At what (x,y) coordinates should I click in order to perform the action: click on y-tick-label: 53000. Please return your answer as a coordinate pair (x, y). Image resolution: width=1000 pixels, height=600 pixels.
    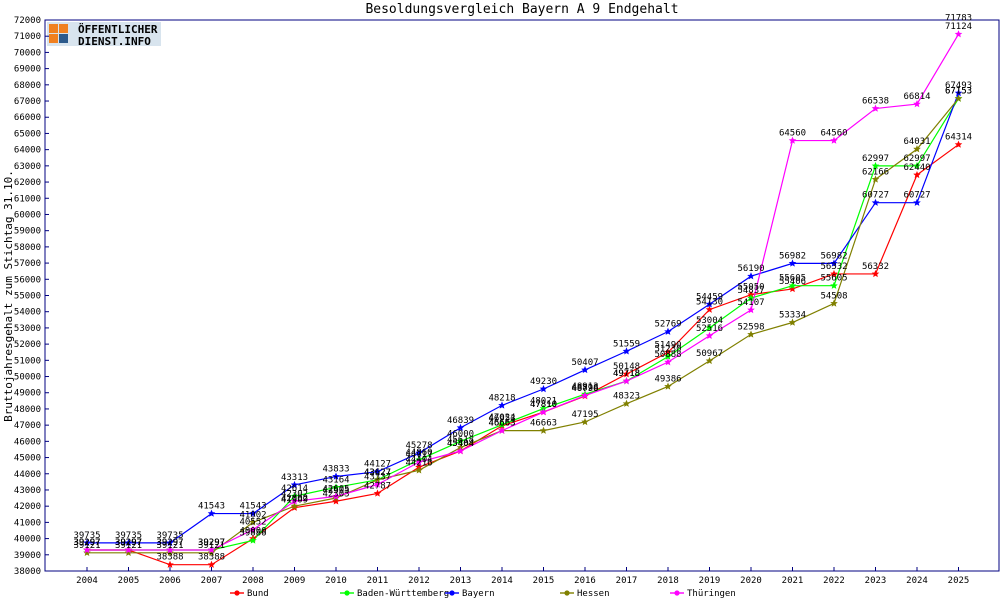
    Looking at the image, I should click on (27, 329).